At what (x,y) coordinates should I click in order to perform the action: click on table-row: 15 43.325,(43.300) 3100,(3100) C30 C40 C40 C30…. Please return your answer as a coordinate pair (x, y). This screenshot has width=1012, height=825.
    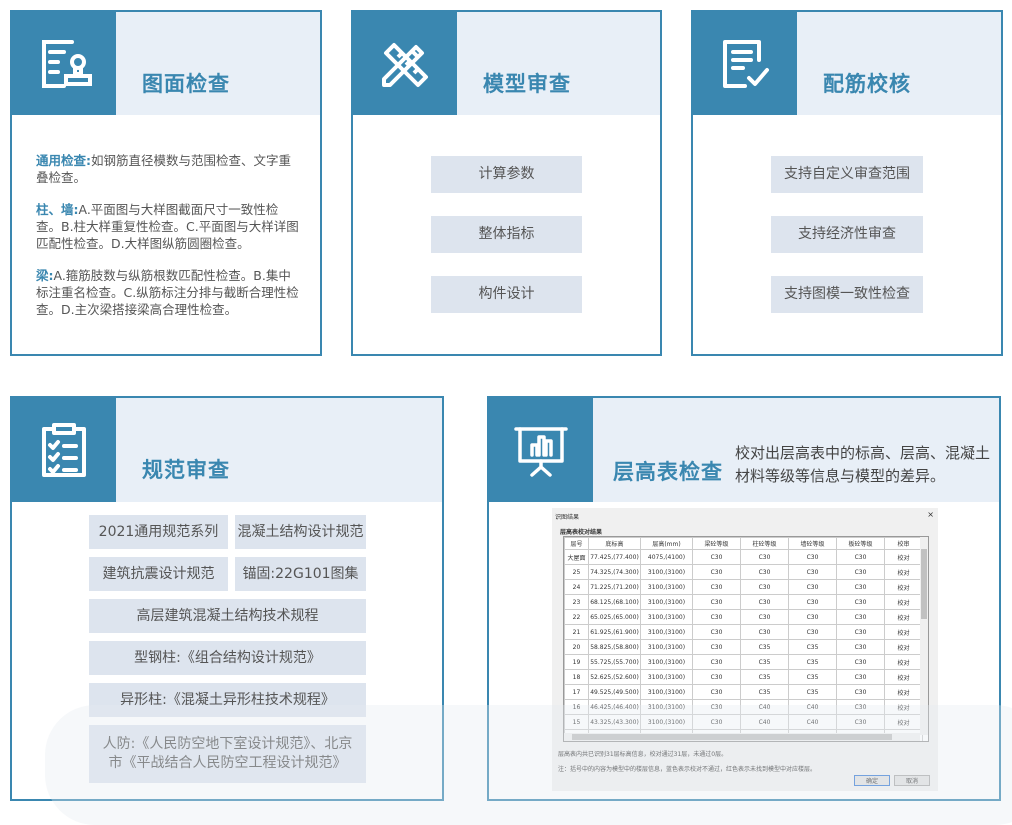
    Looking at the image, I should click on (743, 722).